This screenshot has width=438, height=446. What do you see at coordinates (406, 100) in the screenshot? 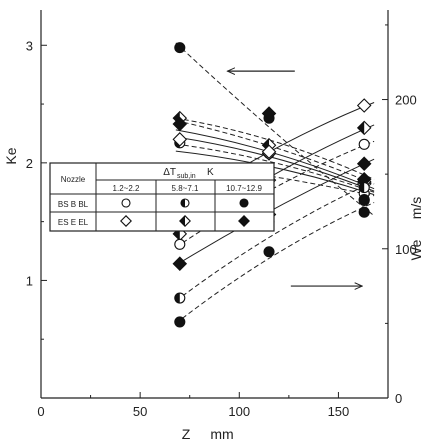
I see `y-right-tick-label: 200` at bounding box center [406, 100].